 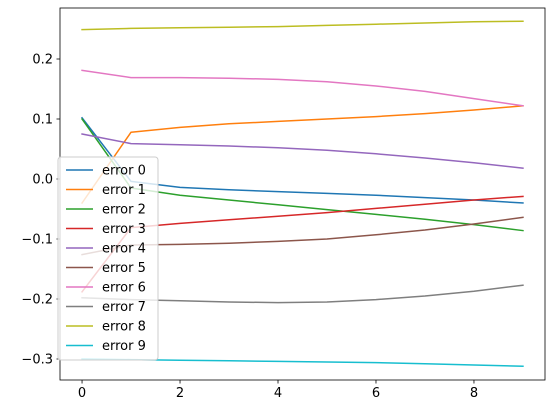 What do you see at coordinates (37, 240) in the screenshot?
I see `y-tick-label: −0.1` at bounding box center [37, 240].